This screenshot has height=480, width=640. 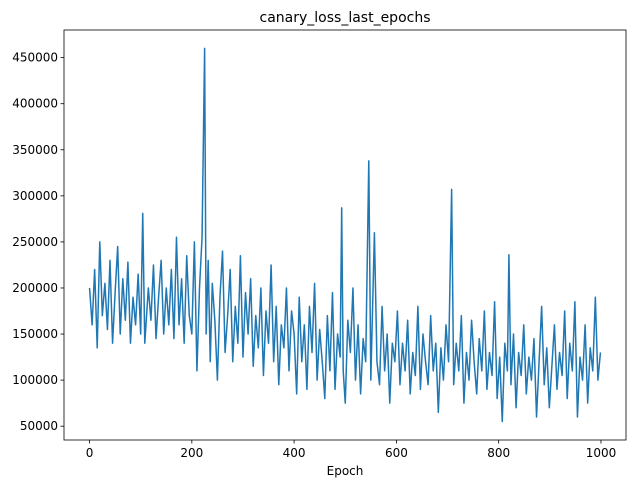 What do you see at coordinates (90, 453) in the screenshot?
I see `x-tick-label: 0` at bounding box center [90, 453].